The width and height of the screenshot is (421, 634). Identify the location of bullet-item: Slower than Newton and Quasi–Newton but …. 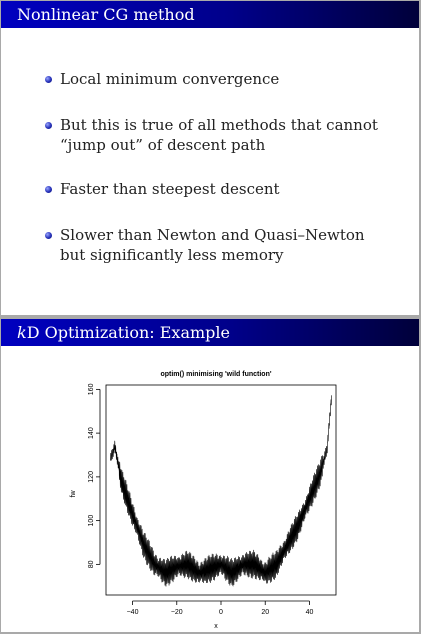
(215, 245).